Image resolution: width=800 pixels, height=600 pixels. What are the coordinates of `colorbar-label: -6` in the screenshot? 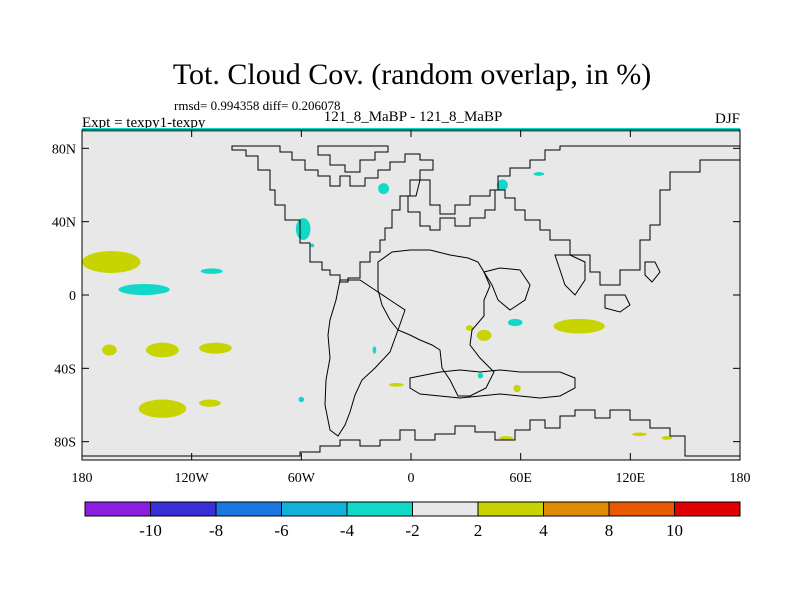 It's located at (281, 530).